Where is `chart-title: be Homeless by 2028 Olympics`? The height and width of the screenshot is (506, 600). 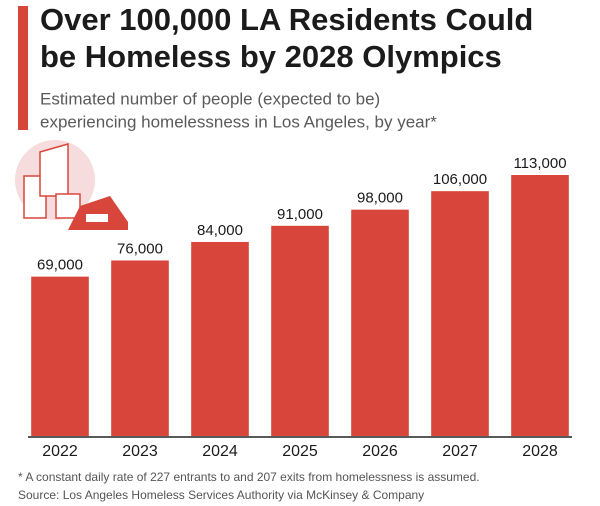 chart-title: be Homeless by 2028 Olympics is located at coordinates (271, 56).